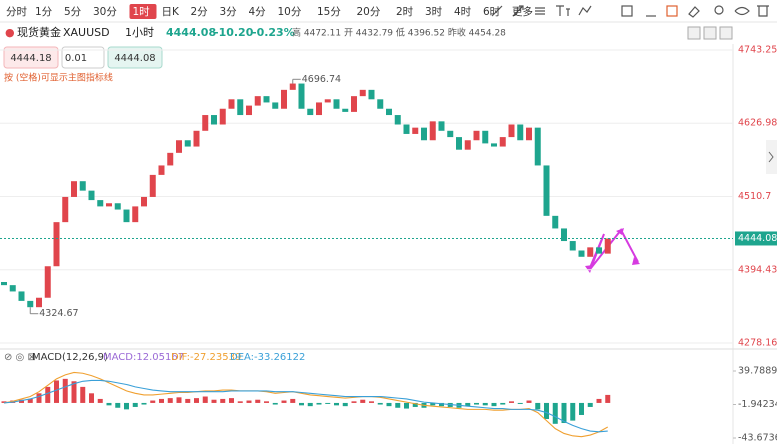  What do you see at coordinates (229, 12) in the screenshot?
I see `period: 3分` at bounding box center [229, 12].